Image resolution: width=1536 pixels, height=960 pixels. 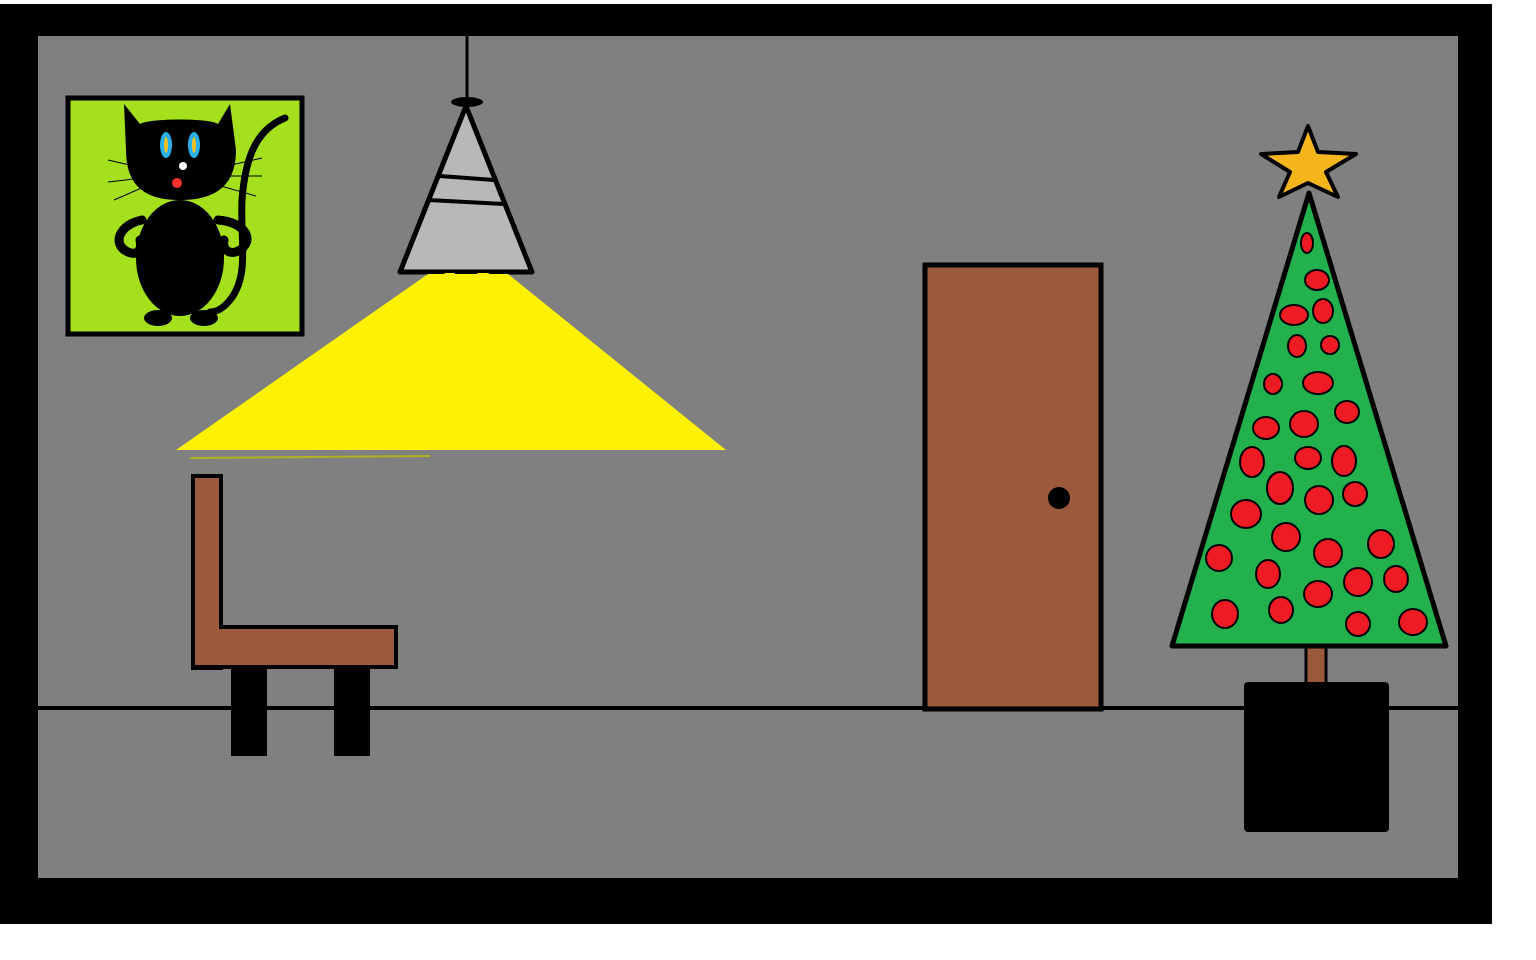 What do you see at coordinates (185, 179) in the screenshot?
I see `cat-whiskers` at bounding box center [185, 179].